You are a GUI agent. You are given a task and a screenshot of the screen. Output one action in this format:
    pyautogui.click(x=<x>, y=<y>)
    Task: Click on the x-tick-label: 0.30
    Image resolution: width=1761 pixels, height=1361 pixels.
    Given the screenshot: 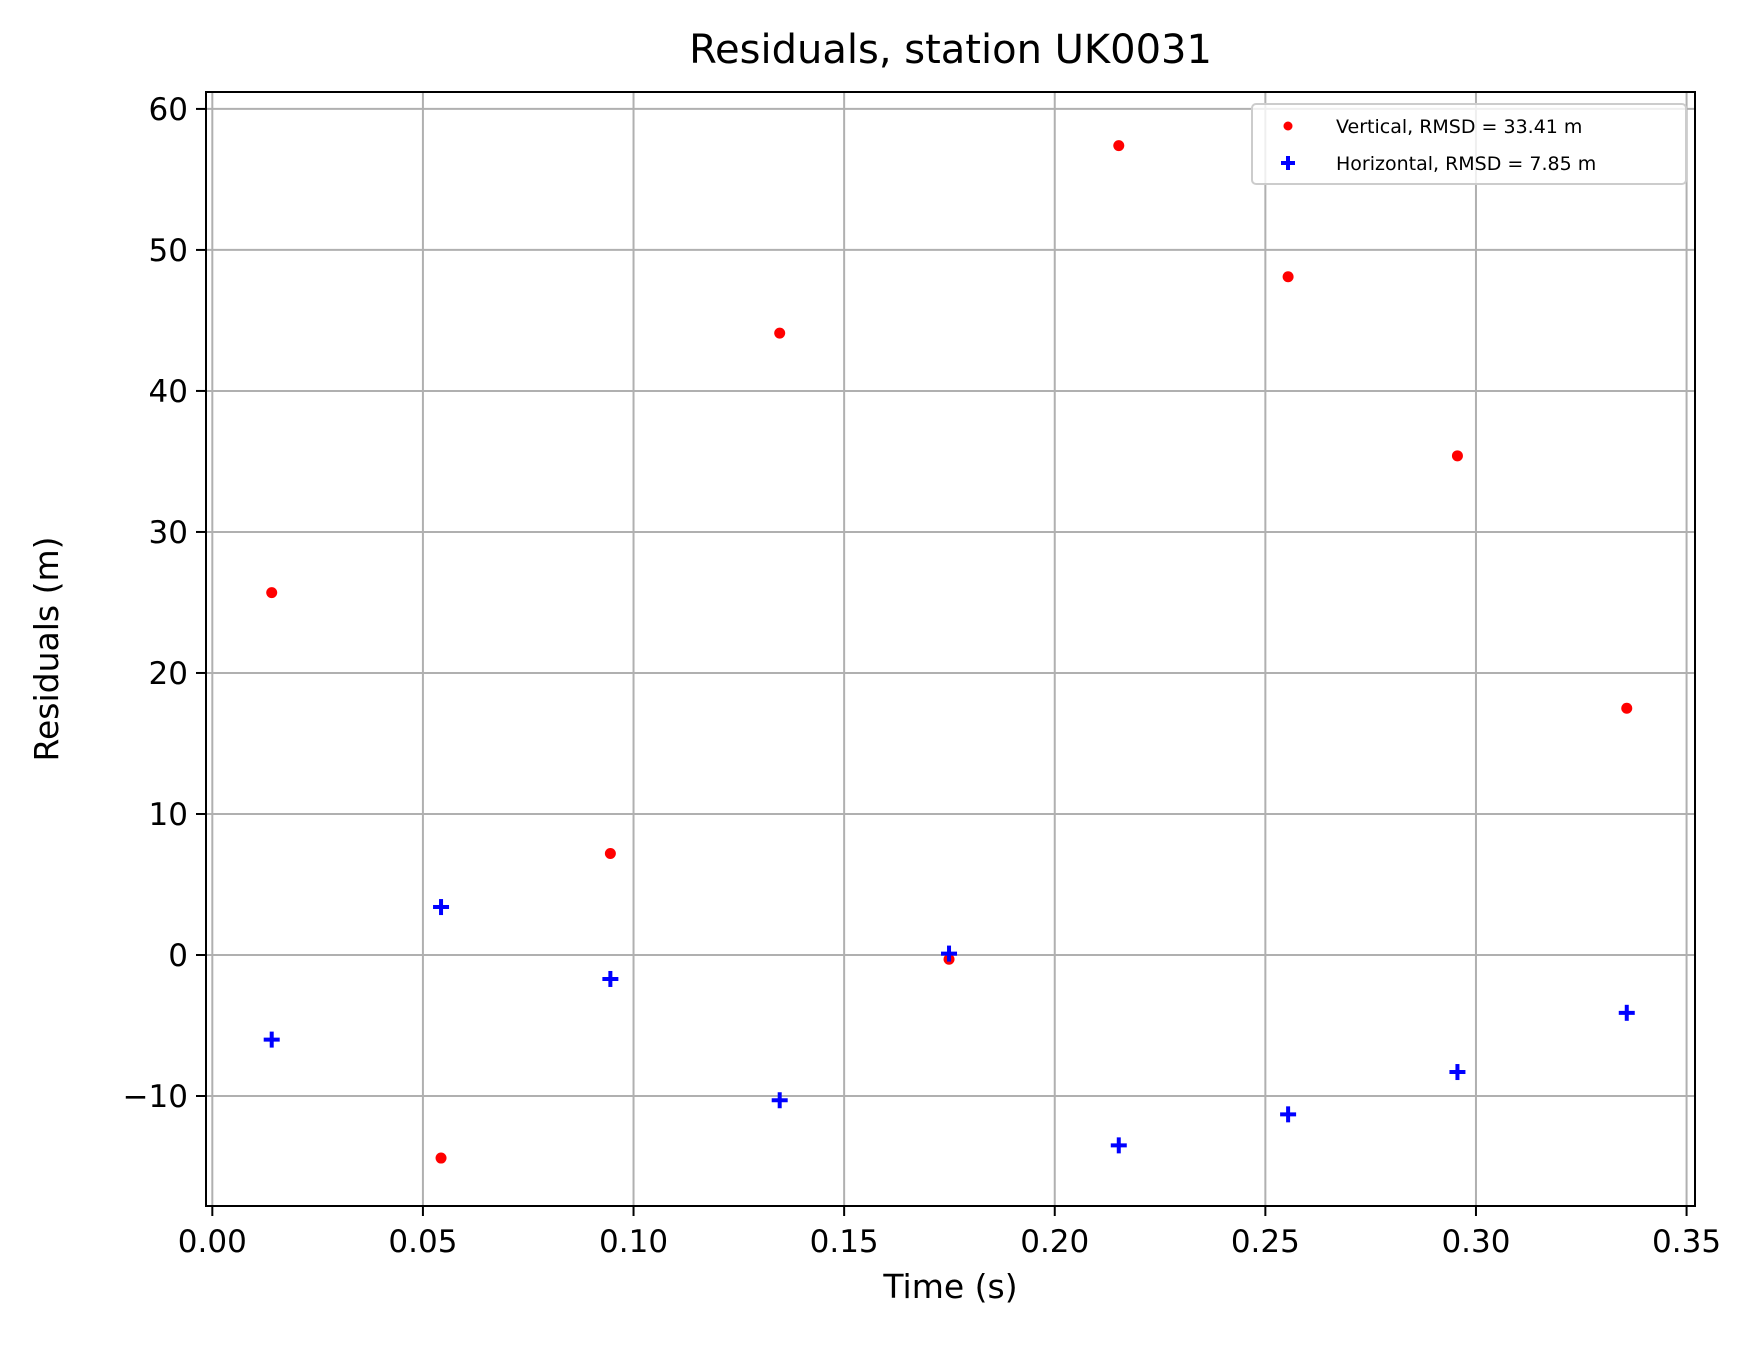 What is the action you would take?
    pyautogui.click(x=1475, y=1242)
    